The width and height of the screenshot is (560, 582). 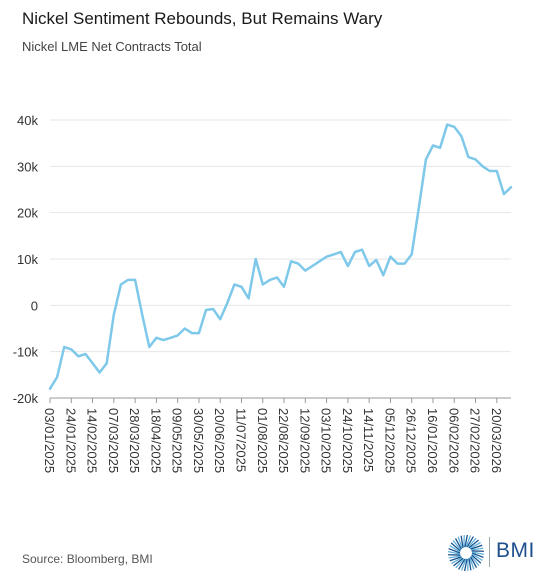 What do you see at coordinates (134, 440) in the screenshot?
I see `x-tick-label: 28/03/2025` at bounding box center [134, 440].